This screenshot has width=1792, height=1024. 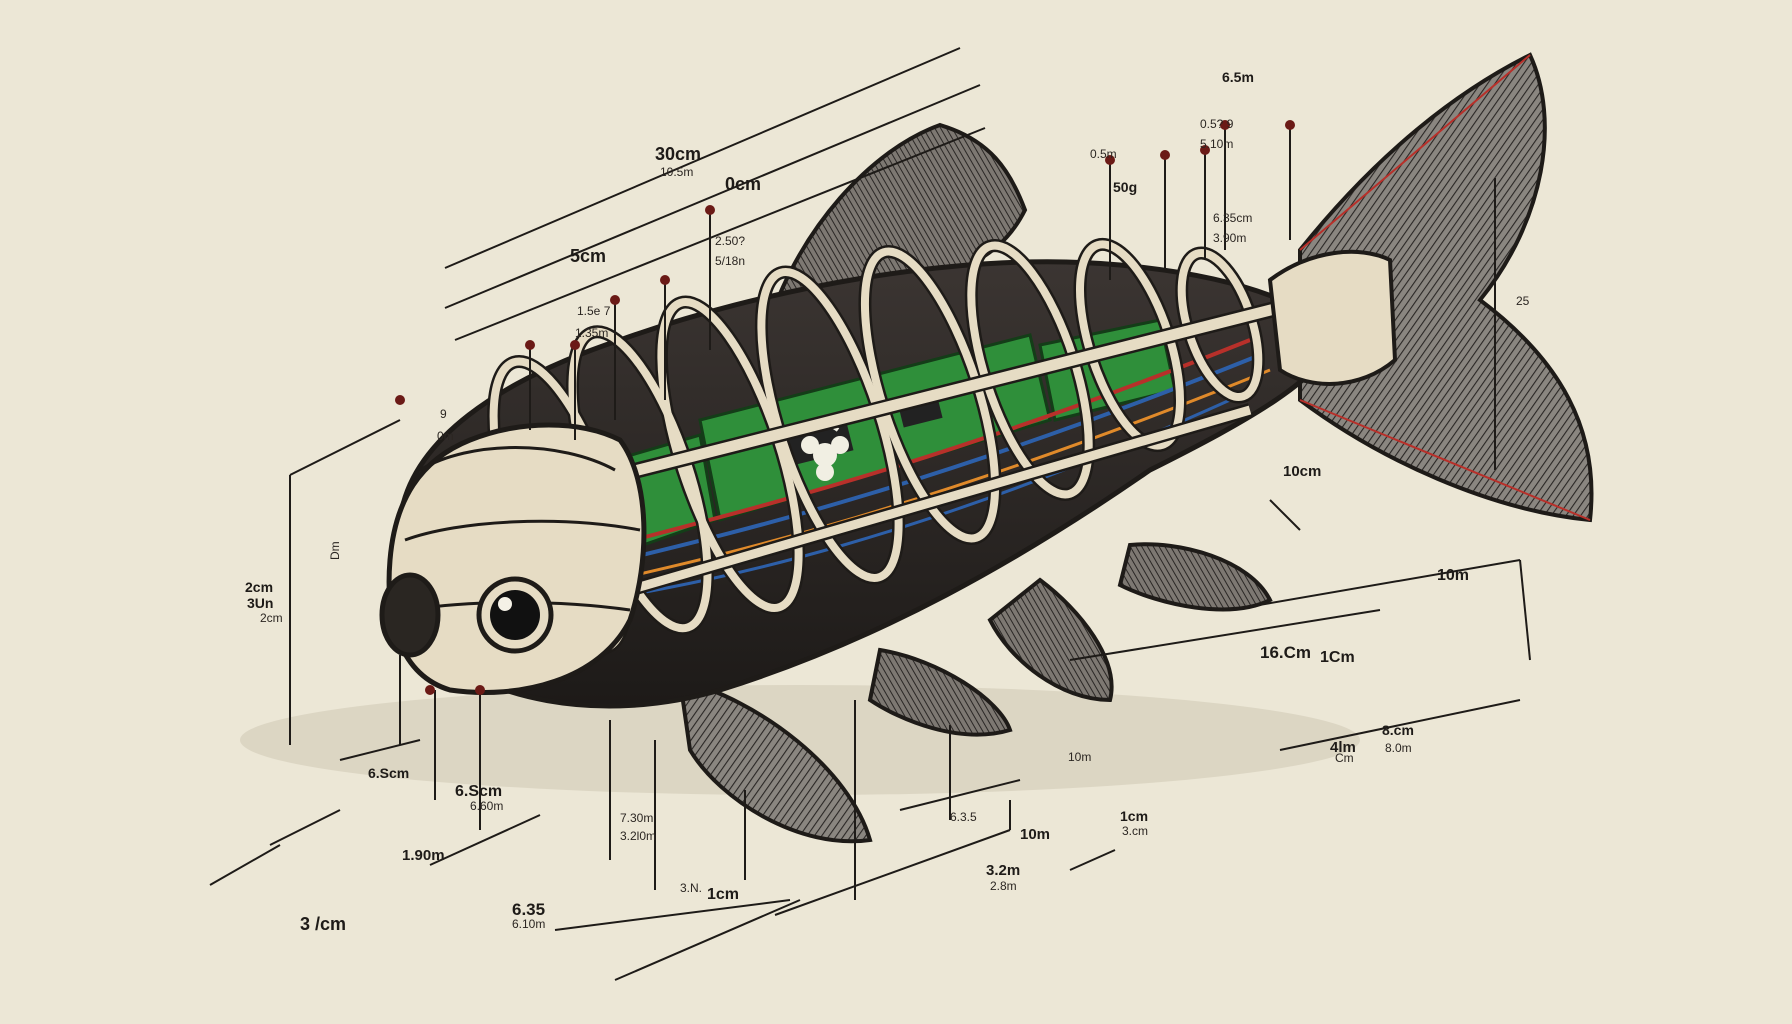 I want to click on dim-label: 6.35cm, so click(x=1232, y=218).